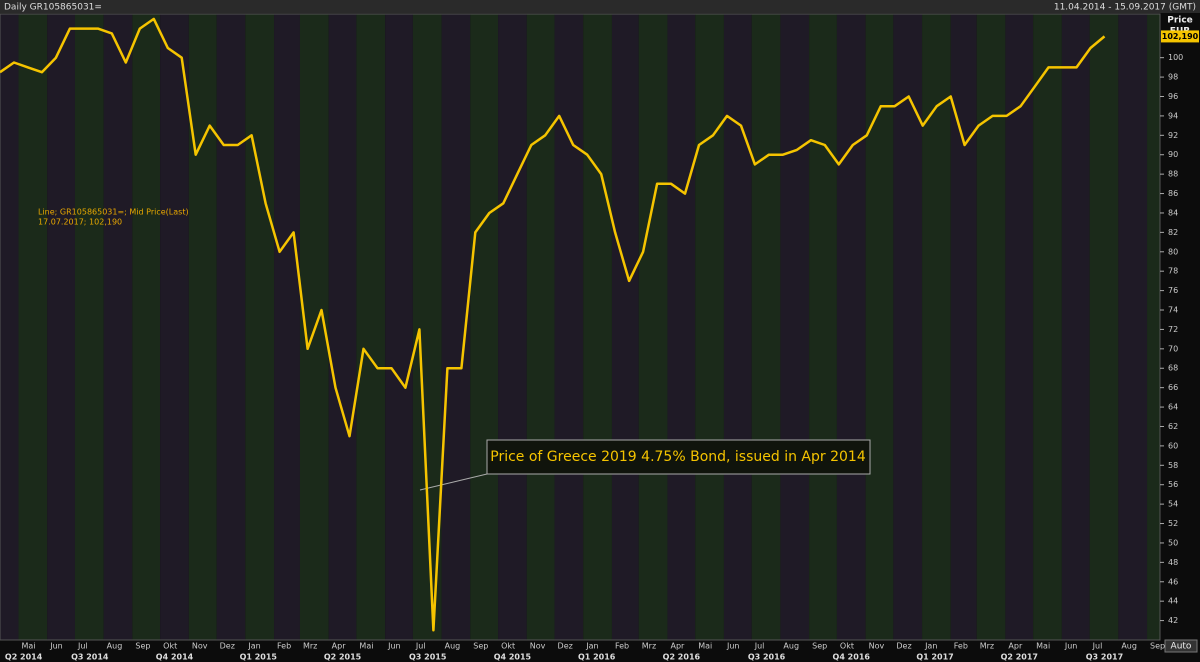 This screenshot has height=662, width=1200. I want to click on y-tick-label: 86, so click(1173, 193).